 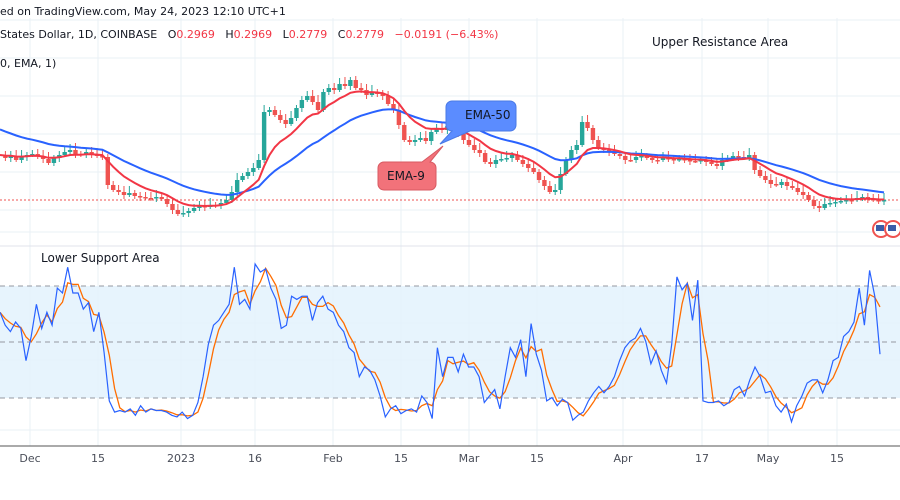 I want to click on x-tick-label: 17, so click(x=702, y=458).